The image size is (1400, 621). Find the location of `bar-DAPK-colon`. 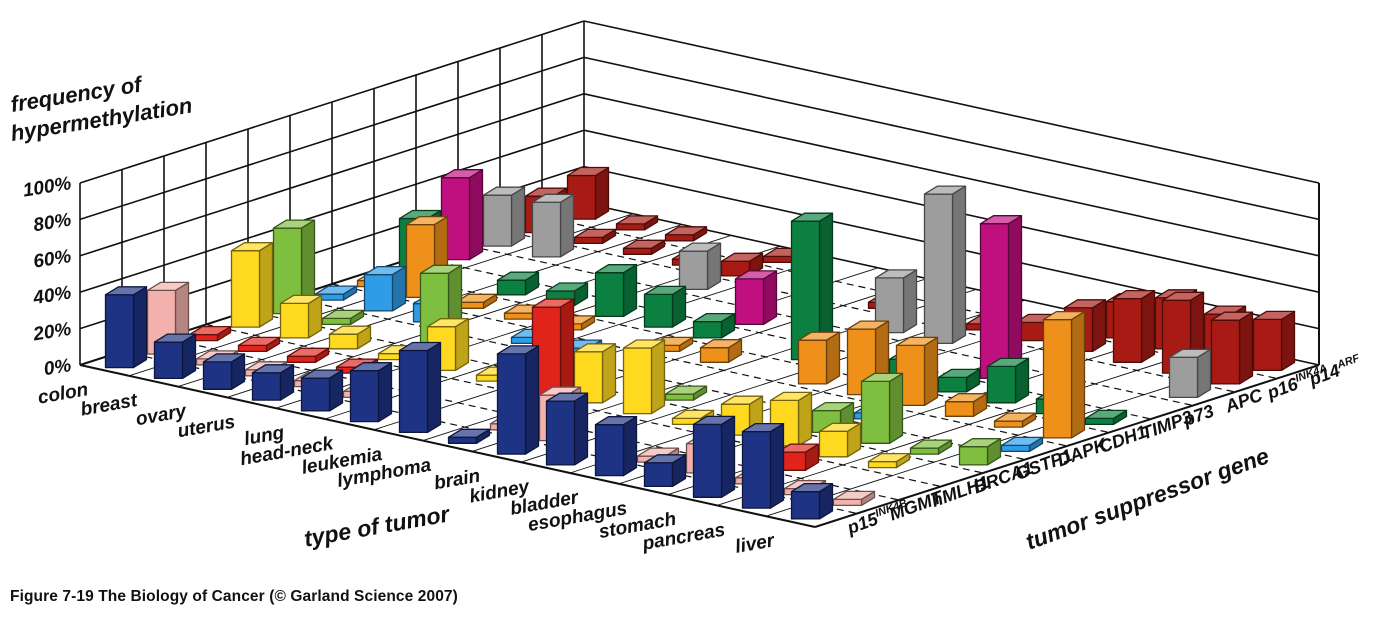

bar-DAPK-colon is located at coordinates (336, 293).